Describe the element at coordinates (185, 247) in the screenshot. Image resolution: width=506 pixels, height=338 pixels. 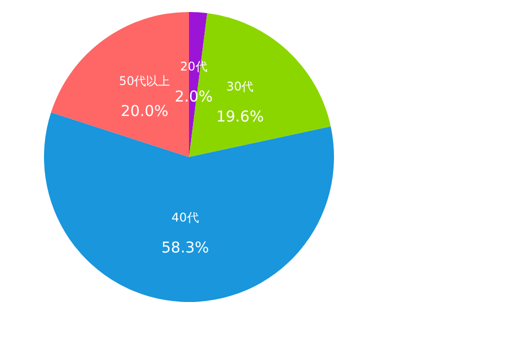
I see `data-label: 58.3%` at that location.